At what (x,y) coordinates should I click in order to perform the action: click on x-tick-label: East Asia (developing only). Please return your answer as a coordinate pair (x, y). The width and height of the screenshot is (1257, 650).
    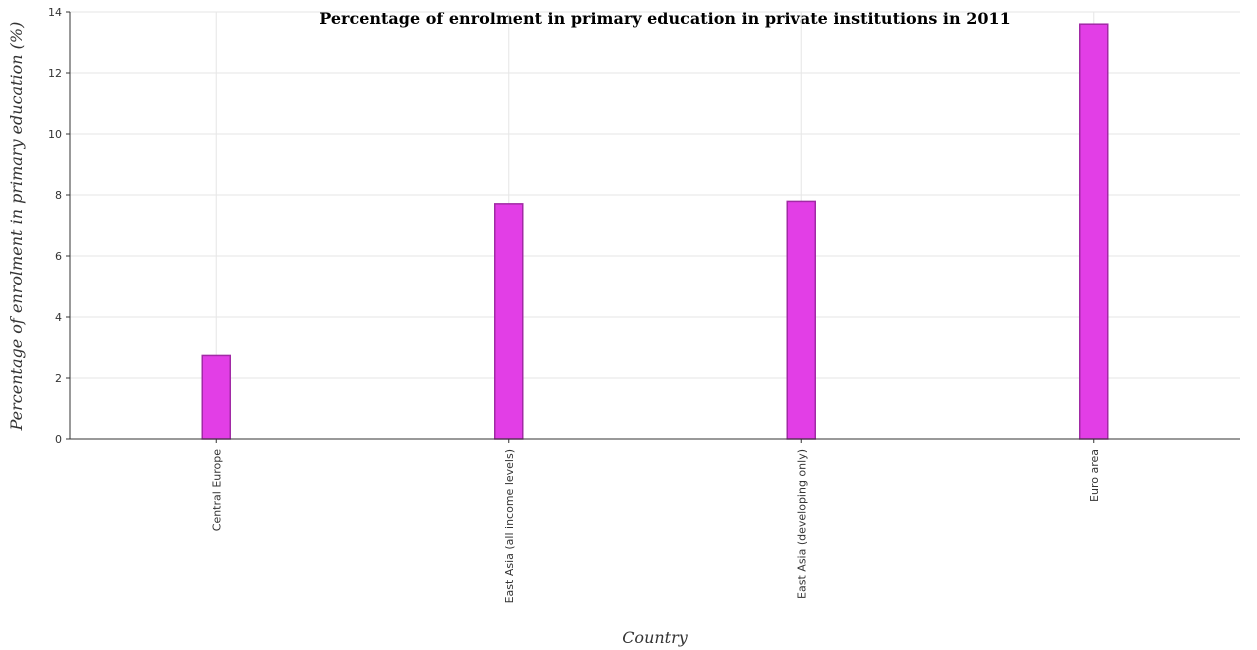
    Looking at the image, I should click on (801, 524).